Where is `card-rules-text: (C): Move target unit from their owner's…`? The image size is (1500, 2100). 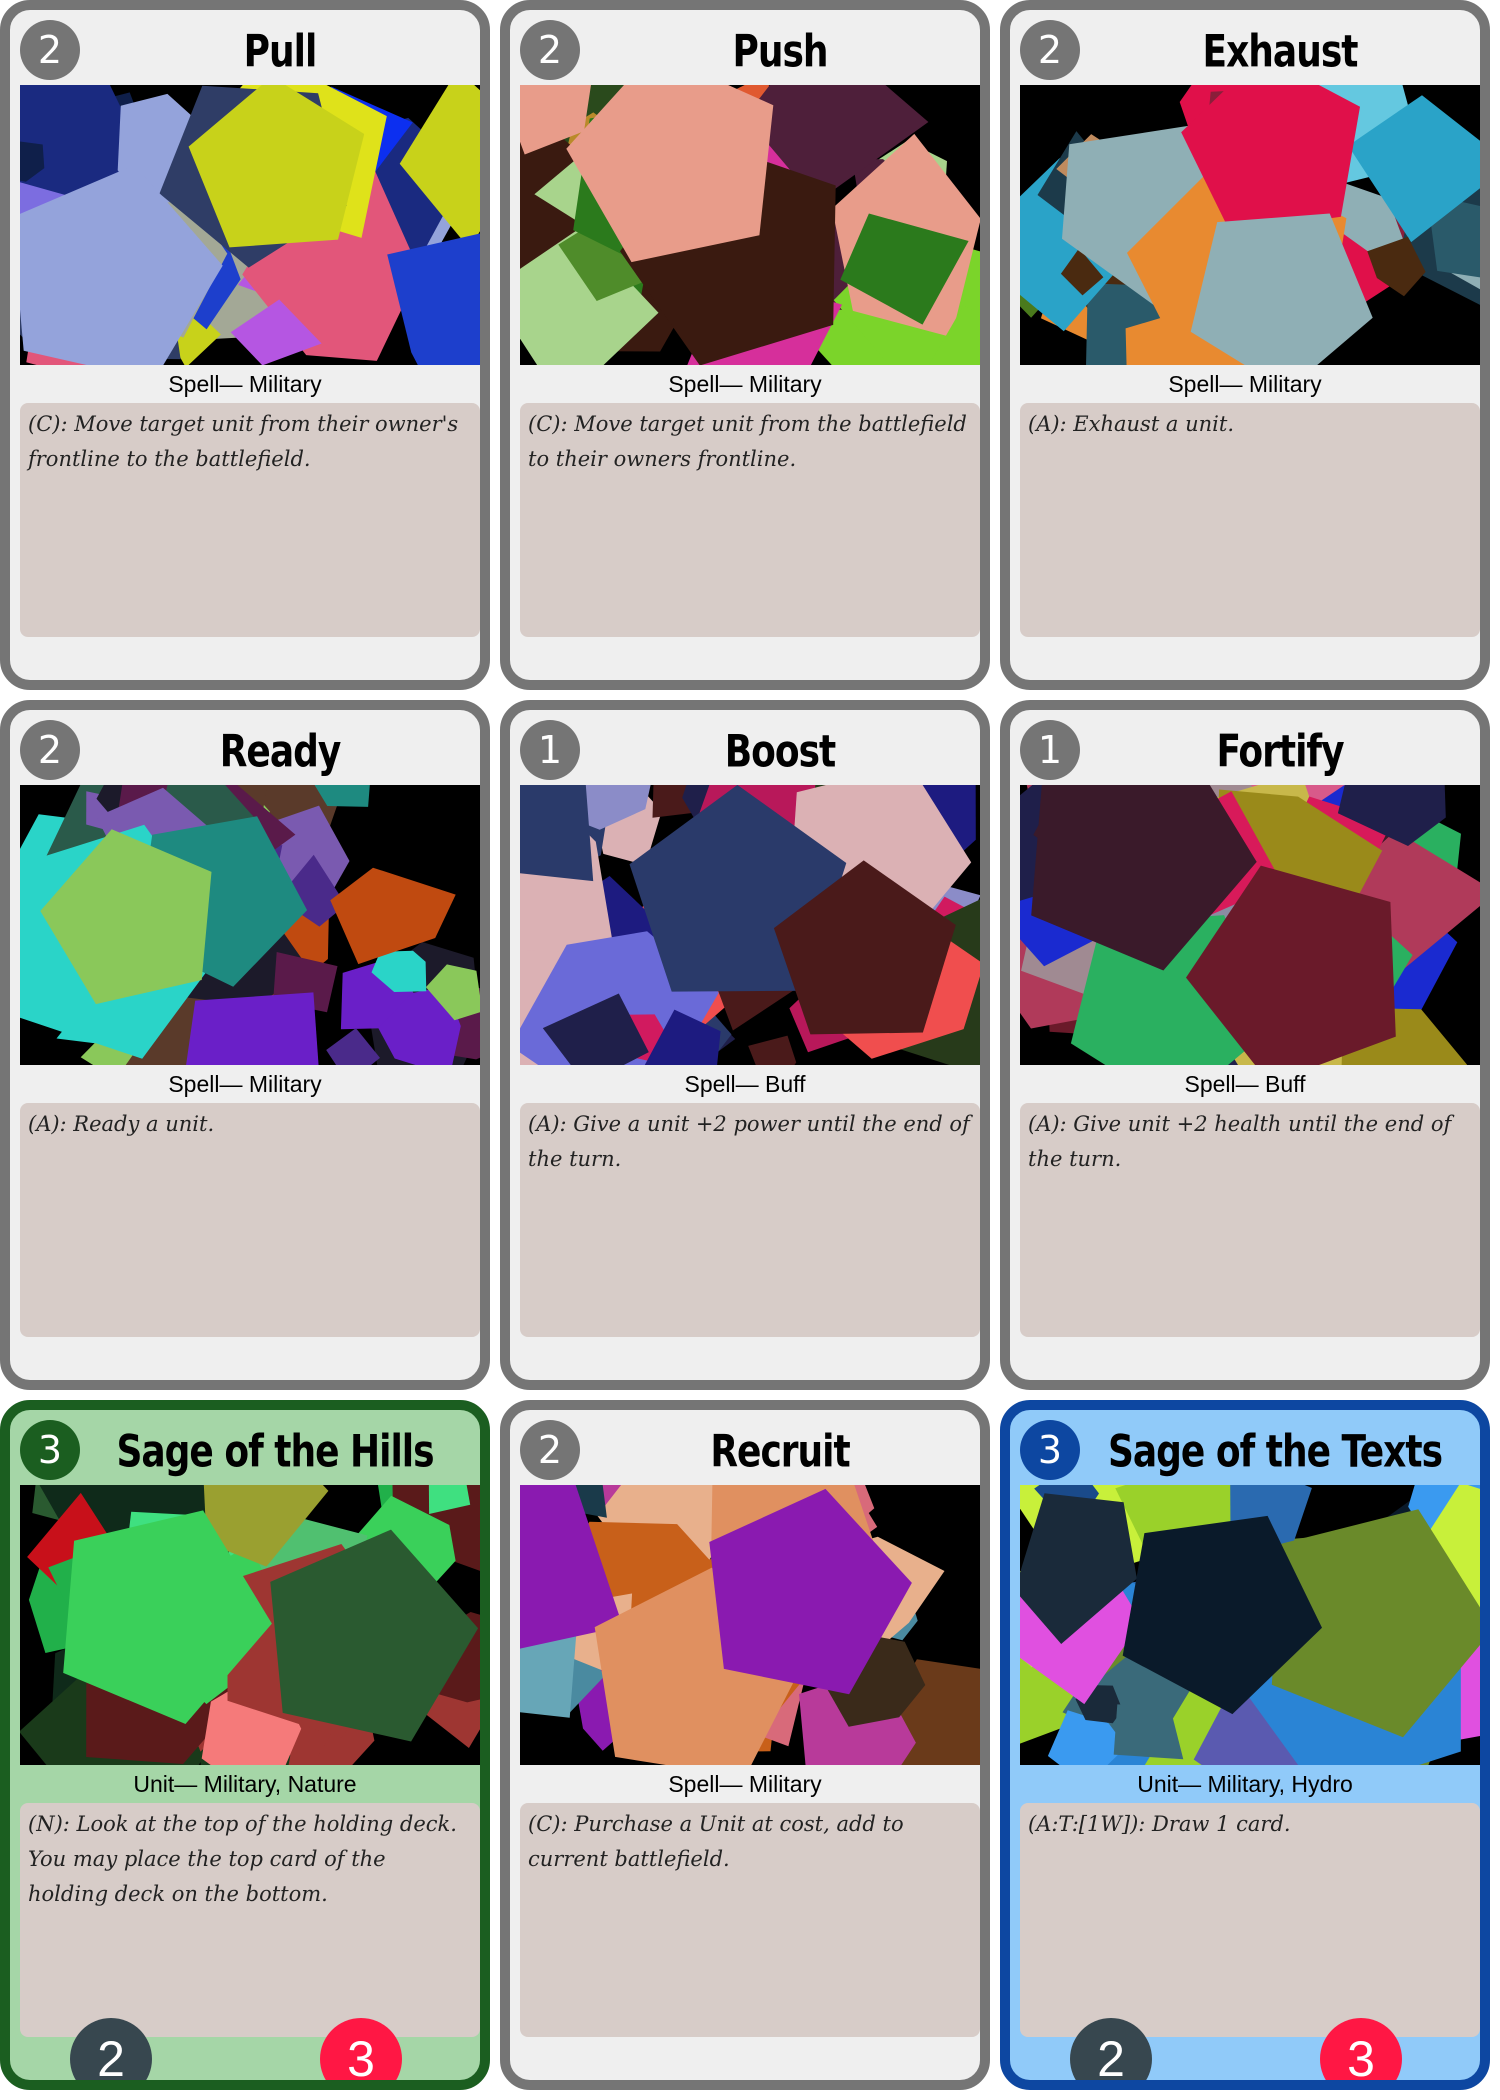 card-rules-text: (C): Move target unit from their owner's… is located at coordinates (250, 520).